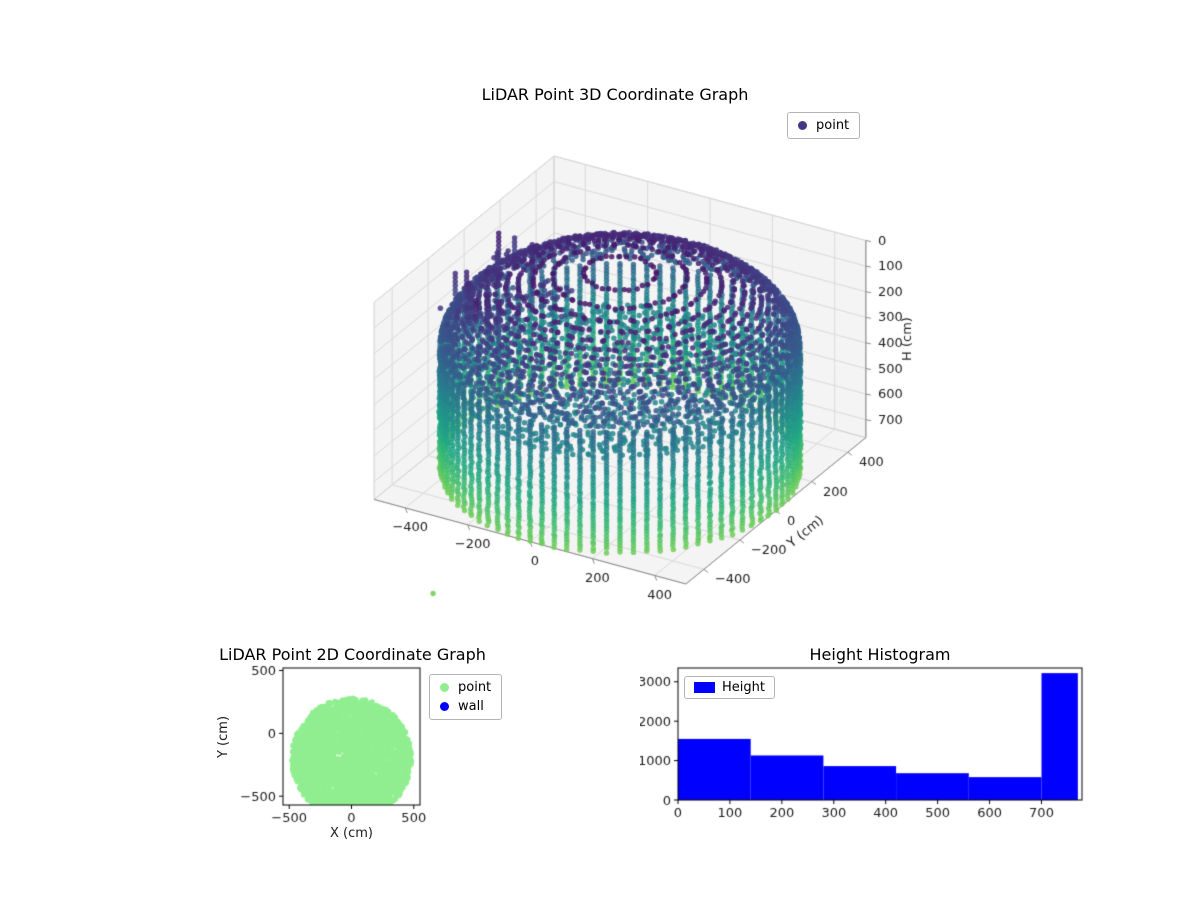  I want to click on histogram-legend: Height, so click(729, 687).